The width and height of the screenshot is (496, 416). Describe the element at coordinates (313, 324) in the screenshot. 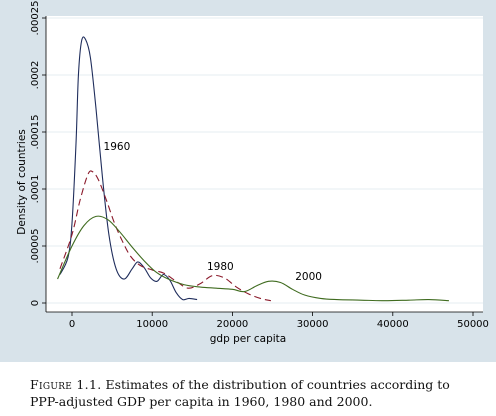

I see `x-tick-label: 30000` at that location.